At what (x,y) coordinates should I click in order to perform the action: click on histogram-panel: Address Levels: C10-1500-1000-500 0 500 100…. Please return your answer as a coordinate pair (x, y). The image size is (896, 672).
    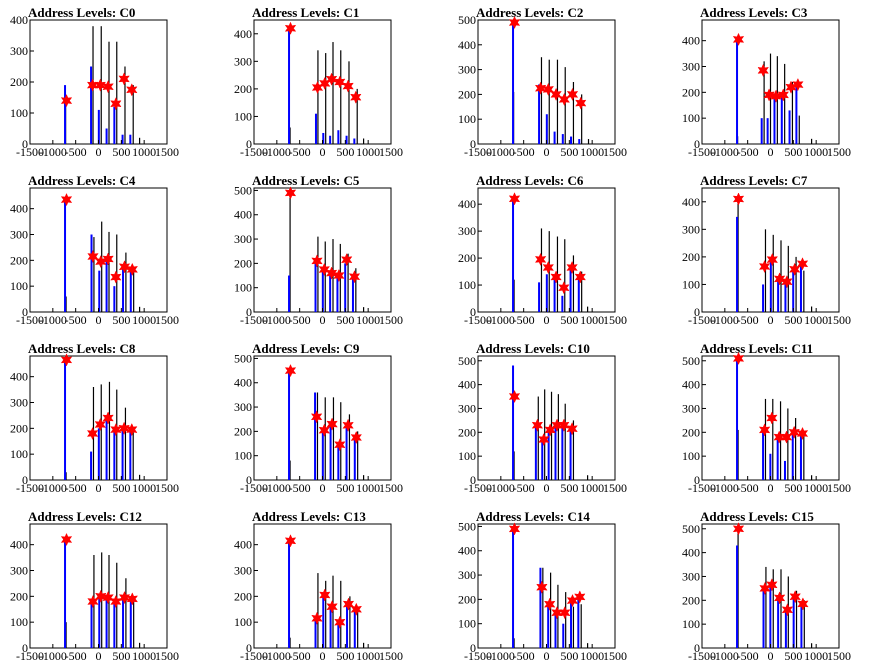
    Looking at the image, I should click on (542, 418).